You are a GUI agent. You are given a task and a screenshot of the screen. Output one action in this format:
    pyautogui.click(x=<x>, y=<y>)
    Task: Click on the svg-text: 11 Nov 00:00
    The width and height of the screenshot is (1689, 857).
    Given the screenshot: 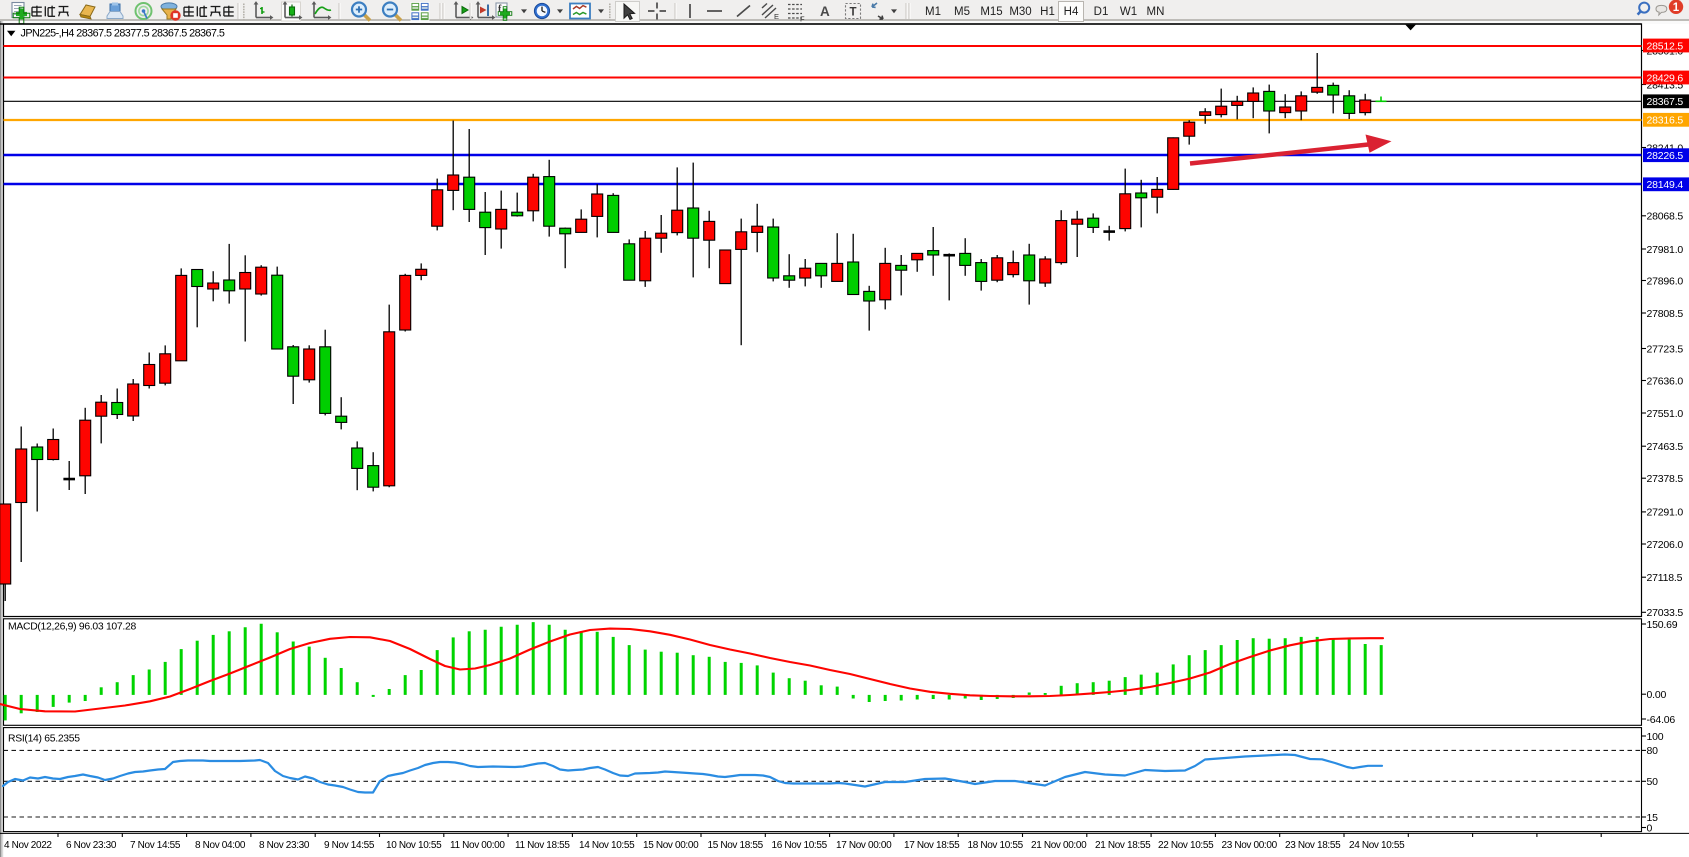 What is the action you would take?
    pyautogui.click(x=477, y=845)
    